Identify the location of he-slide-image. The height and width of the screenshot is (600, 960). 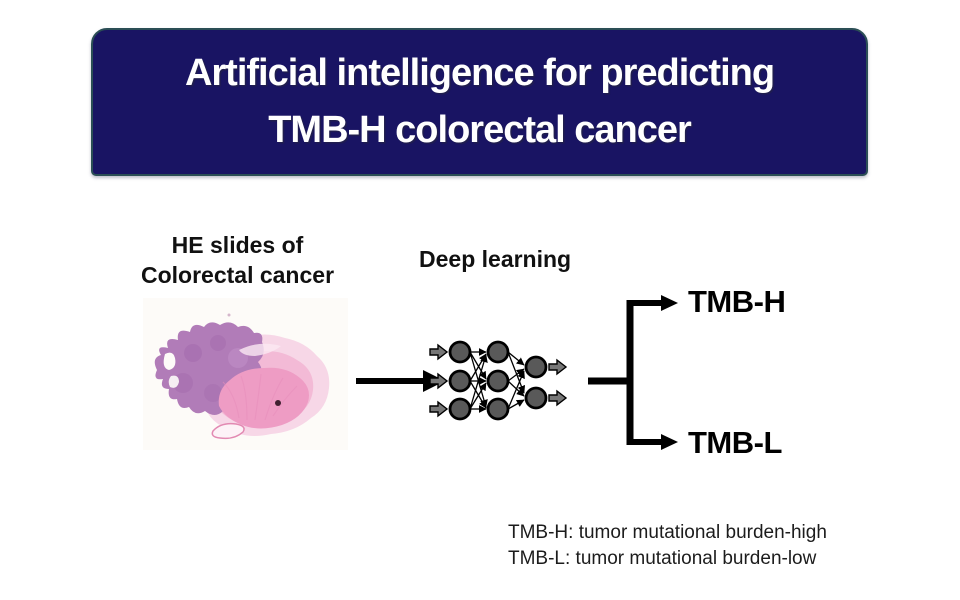
(245, 374).